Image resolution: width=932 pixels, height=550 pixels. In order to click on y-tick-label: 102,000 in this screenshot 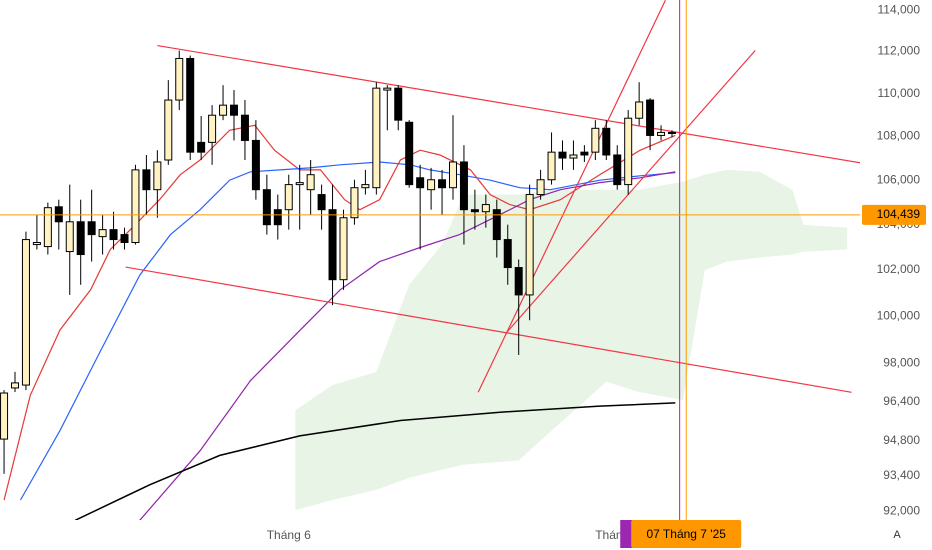, I will do `click(899, 269)`.